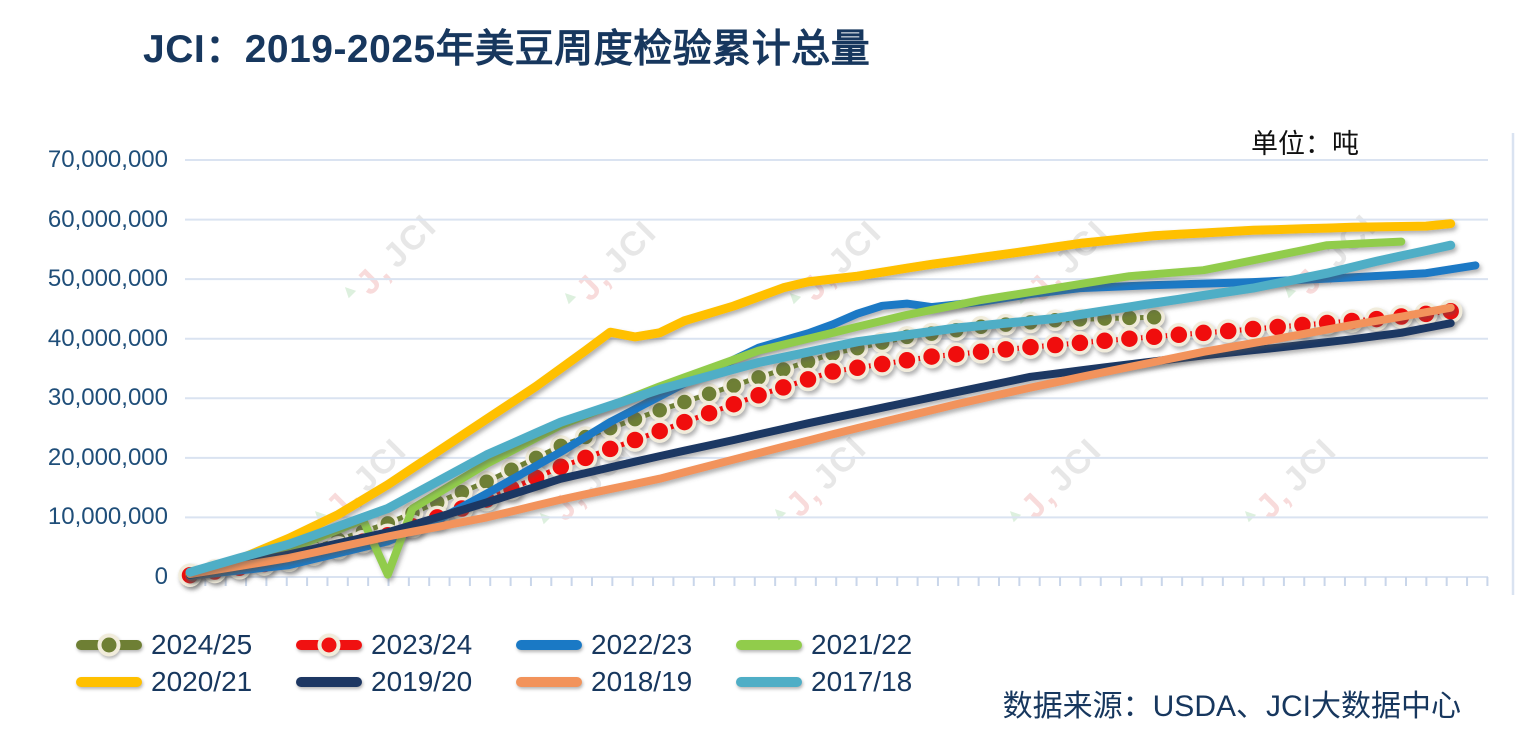  Describe the element at coordinates (107, 338) in the screenshot. I see `y-axis-tick-label: 40,000,000` at that location.